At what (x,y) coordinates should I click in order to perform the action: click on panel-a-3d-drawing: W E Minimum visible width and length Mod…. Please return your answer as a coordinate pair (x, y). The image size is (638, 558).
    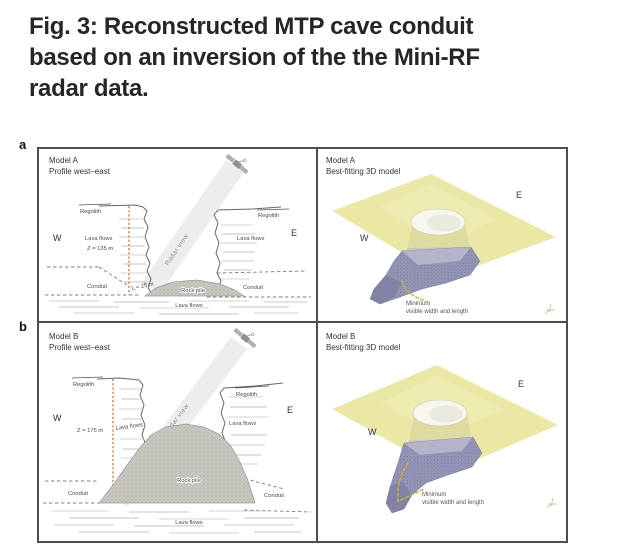
    Looking at the image, I should click on (441, 235).